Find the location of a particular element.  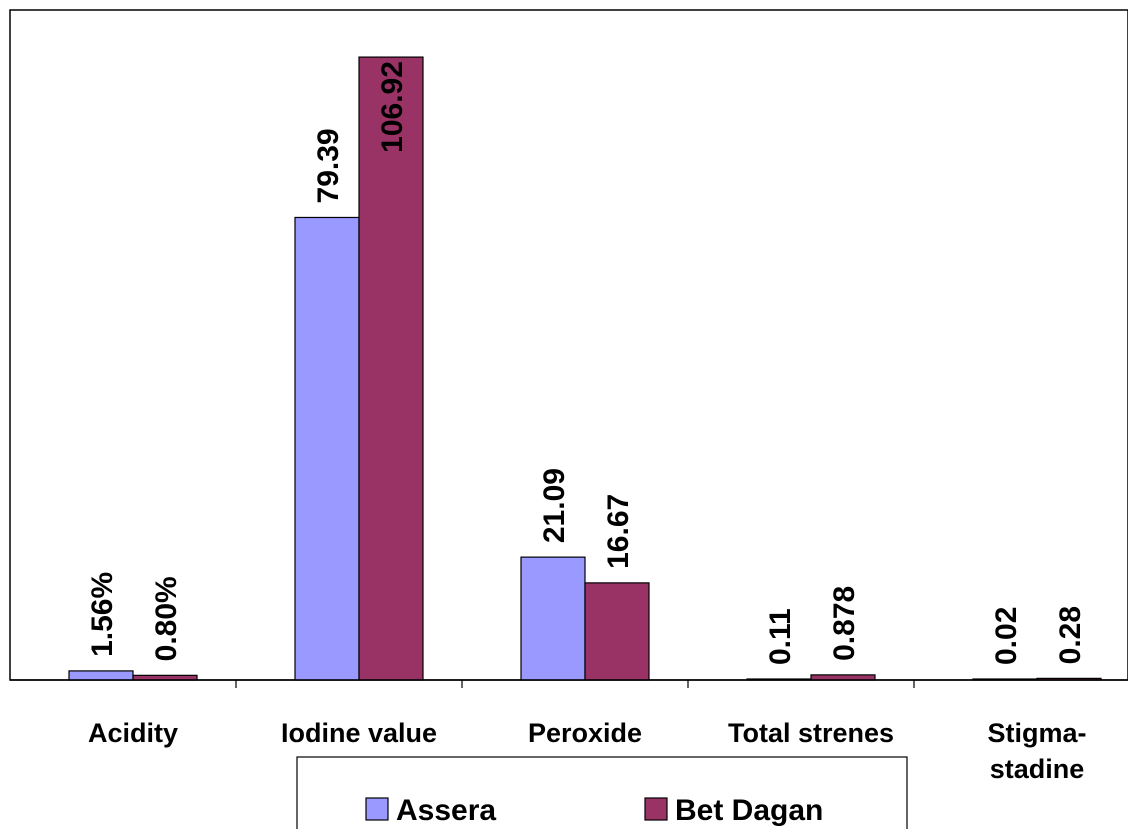

category-label: Acidity is located at coordinates (133, 733).